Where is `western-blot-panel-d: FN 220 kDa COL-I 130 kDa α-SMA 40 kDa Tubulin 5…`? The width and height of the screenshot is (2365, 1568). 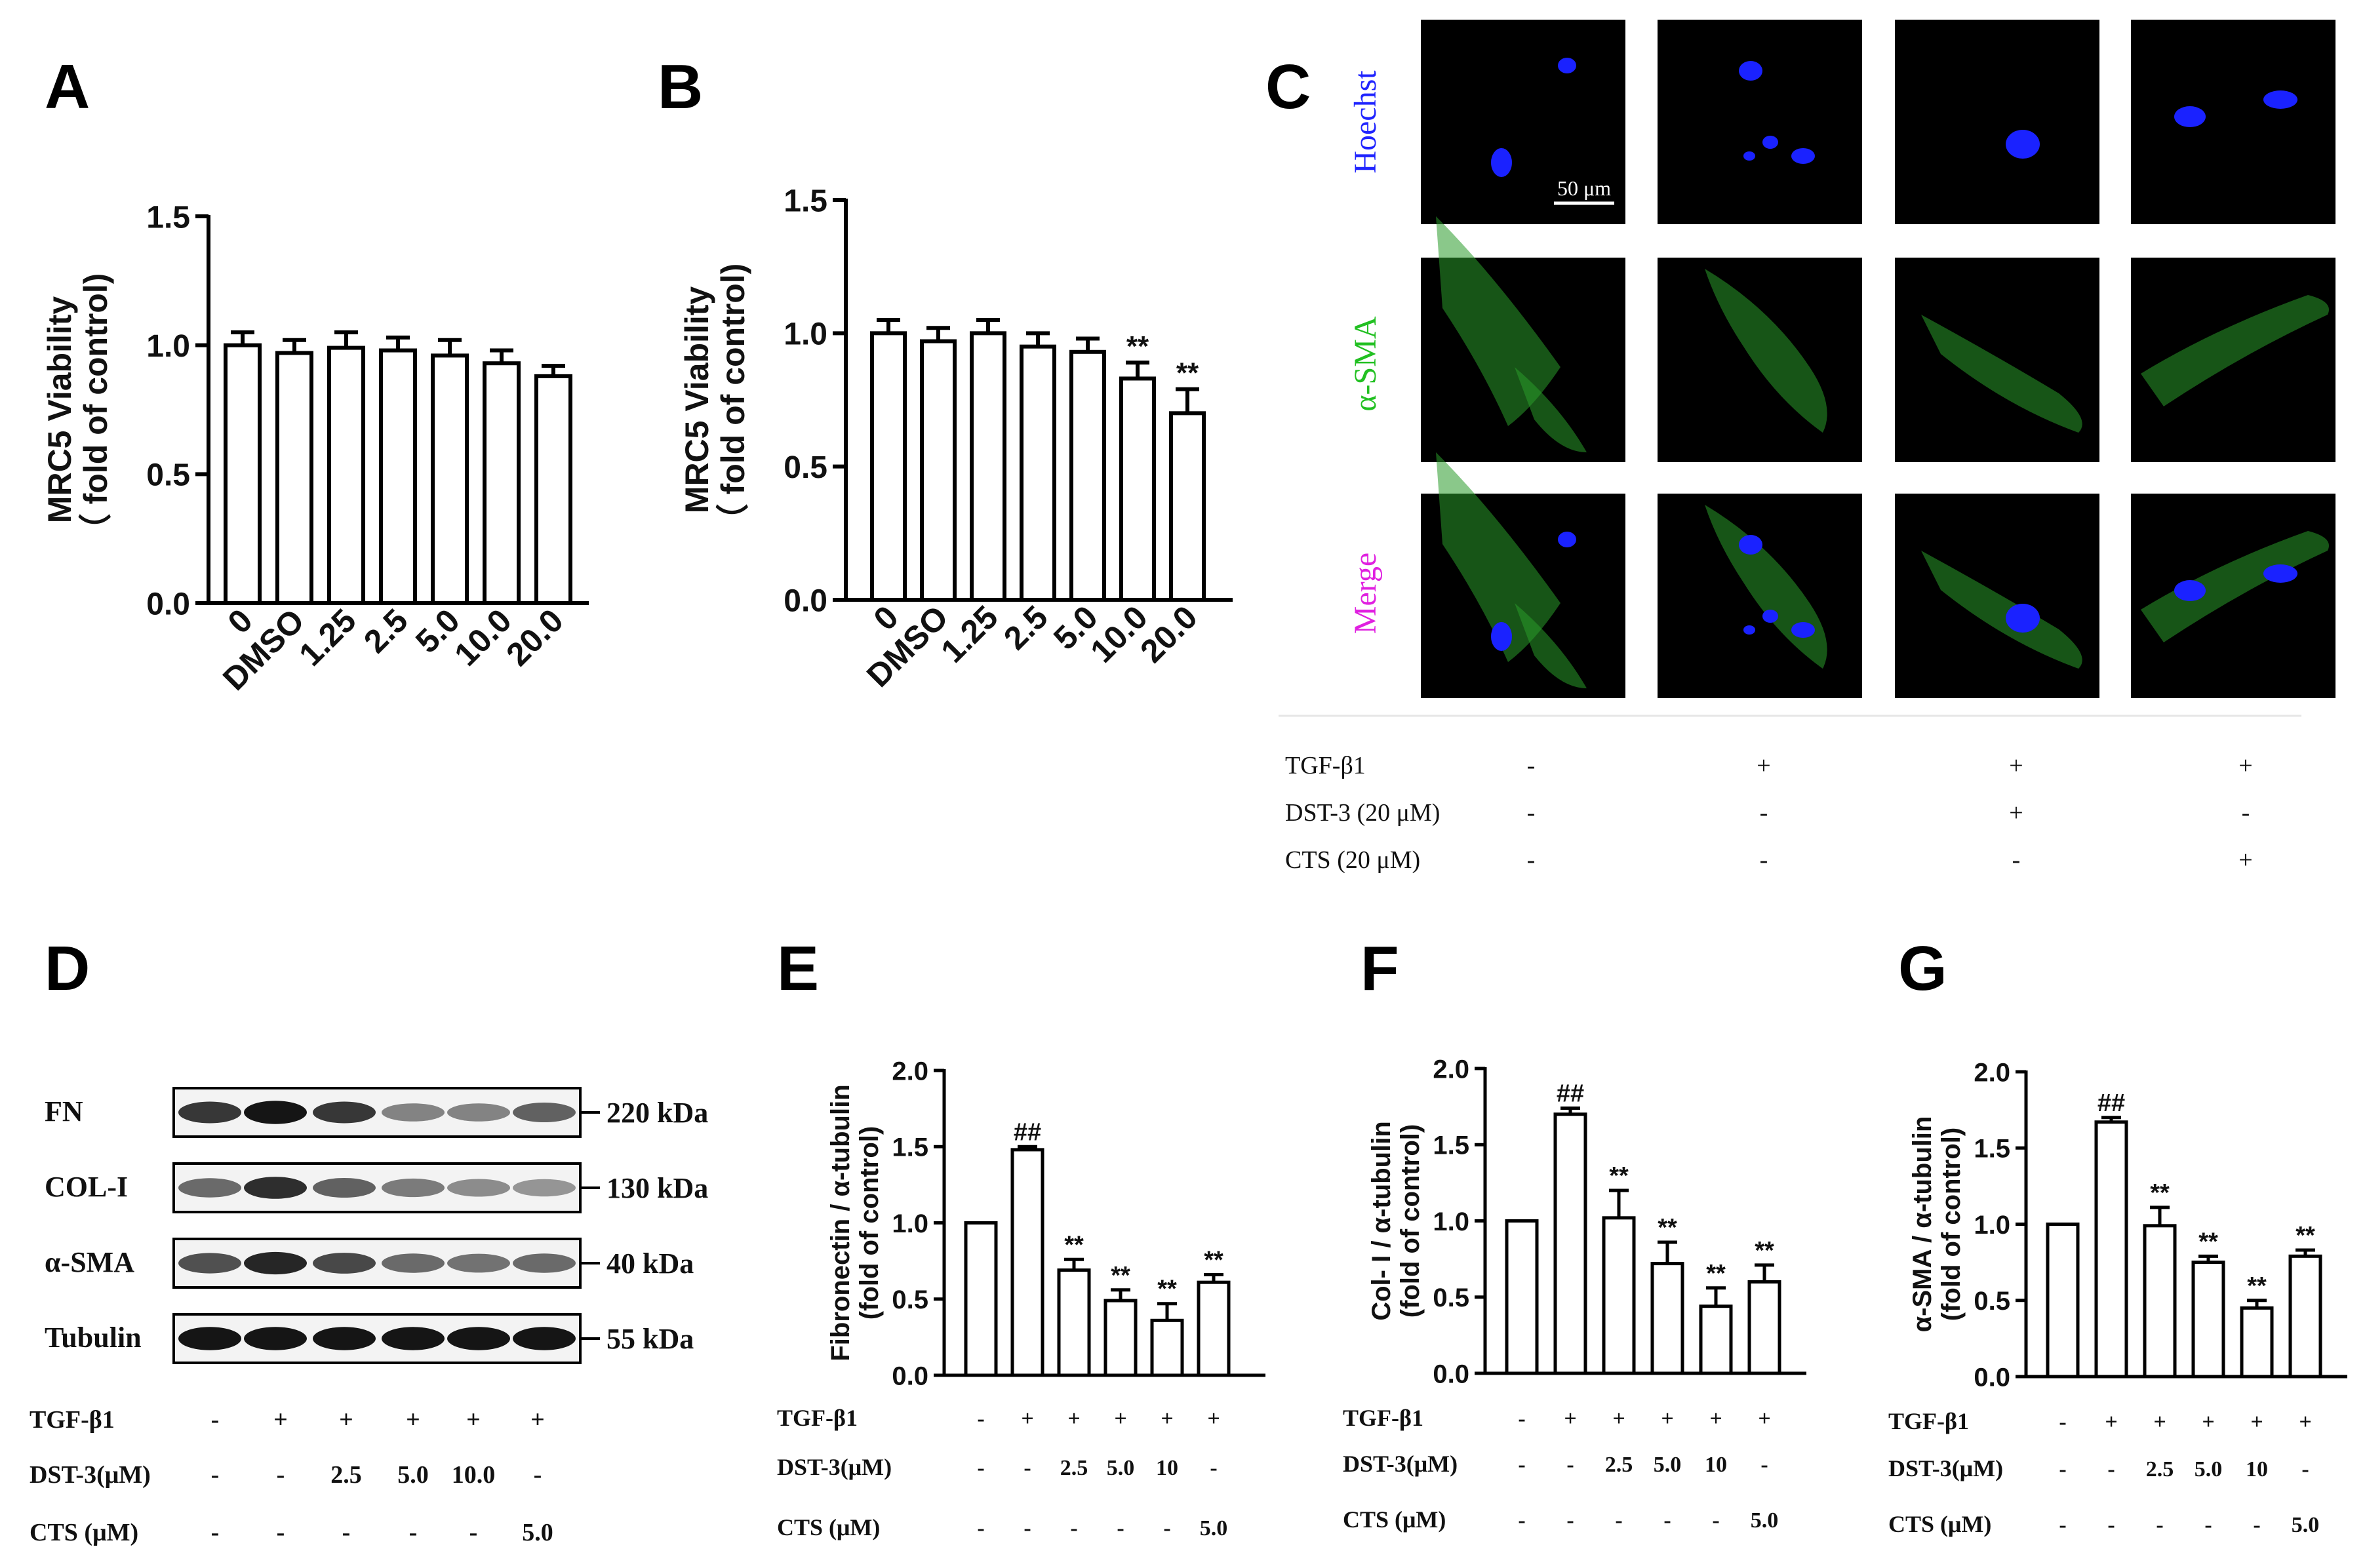 western-blot-panel-d: FN 220 kDa COL-I 130 kDa α-SMA 40 kDa Tubulin 5… is located at coordinates (369, 1316).